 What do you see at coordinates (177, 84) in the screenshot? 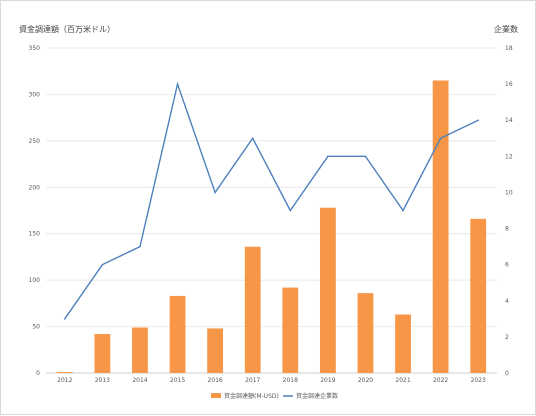
I see `line-point-2015` at bounding box center [177, 84].